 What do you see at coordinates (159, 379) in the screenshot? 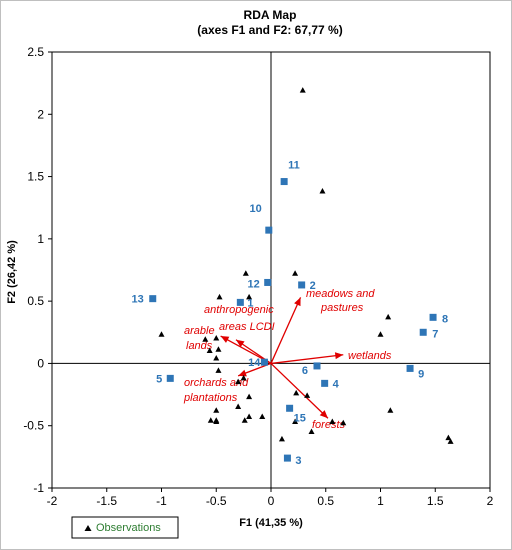
I see `object-label: 5` at bounding box center [159, 379].